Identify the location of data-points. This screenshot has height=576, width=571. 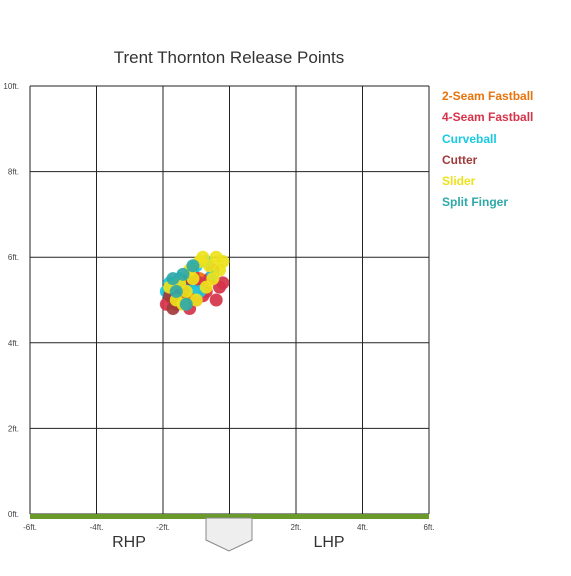
(194, 283).